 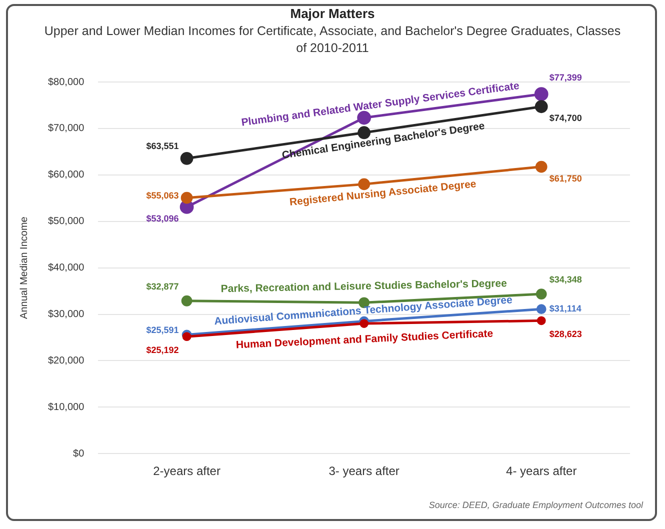 I want to click on data-label: $31,114, so click(x=565, y=309).